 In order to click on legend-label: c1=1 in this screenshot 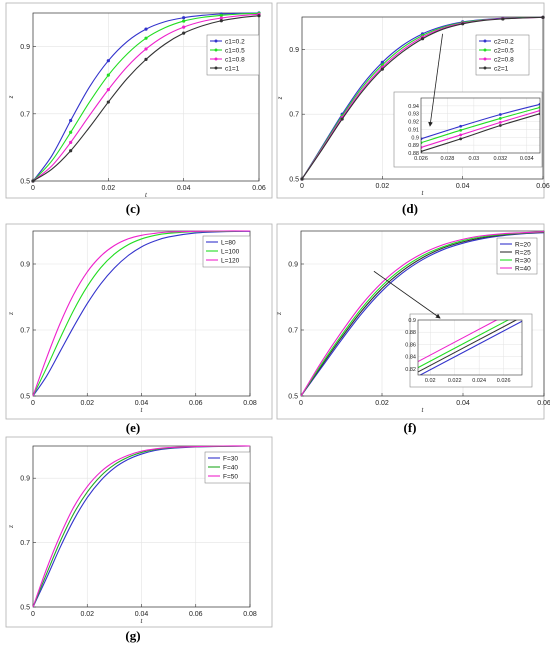, I will do `click(232, 68)`.